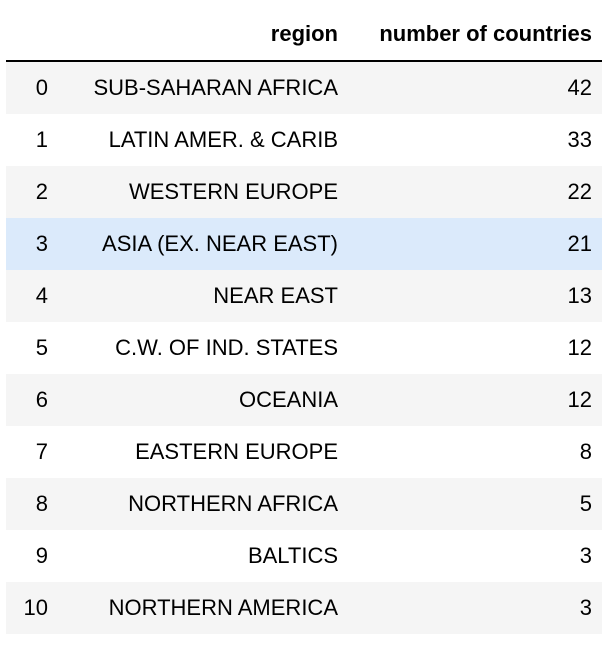 The height and width of the screenshot is (650, 616). I want to click on table-header: region number of countries, so click(304, 35).